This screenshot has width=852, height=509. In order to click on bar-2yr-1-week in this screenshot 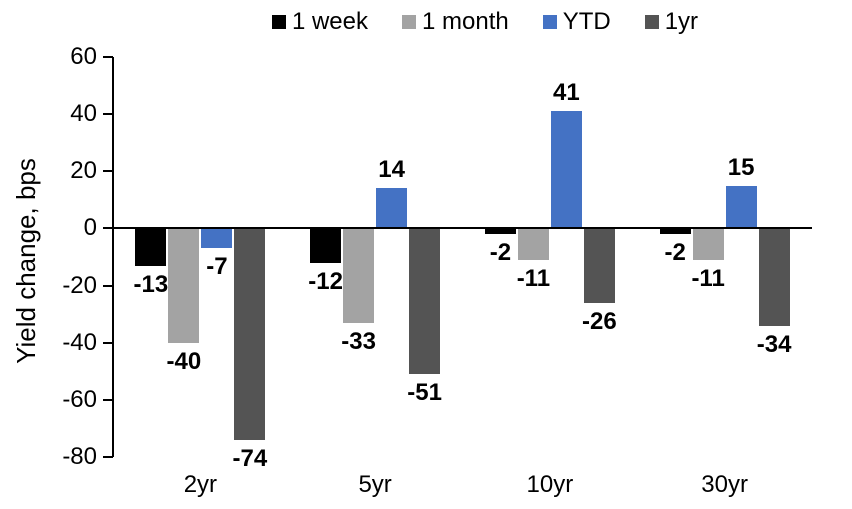, I will do `click(151, 247)`.